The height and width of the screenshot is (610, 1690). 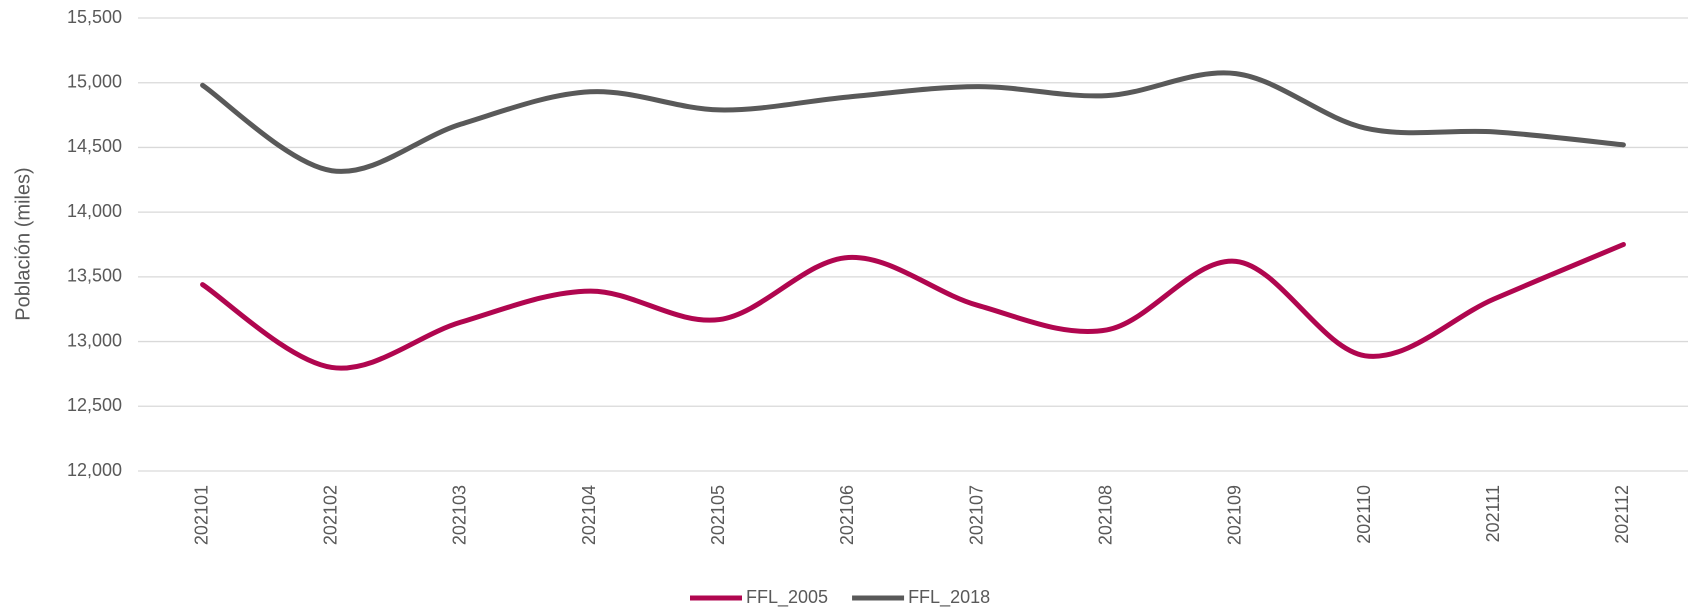 What do you see at coordinates (1106, 515) in the screenshot?
I see `x-tick-label: 202108` at bounding box center [1106, 515].